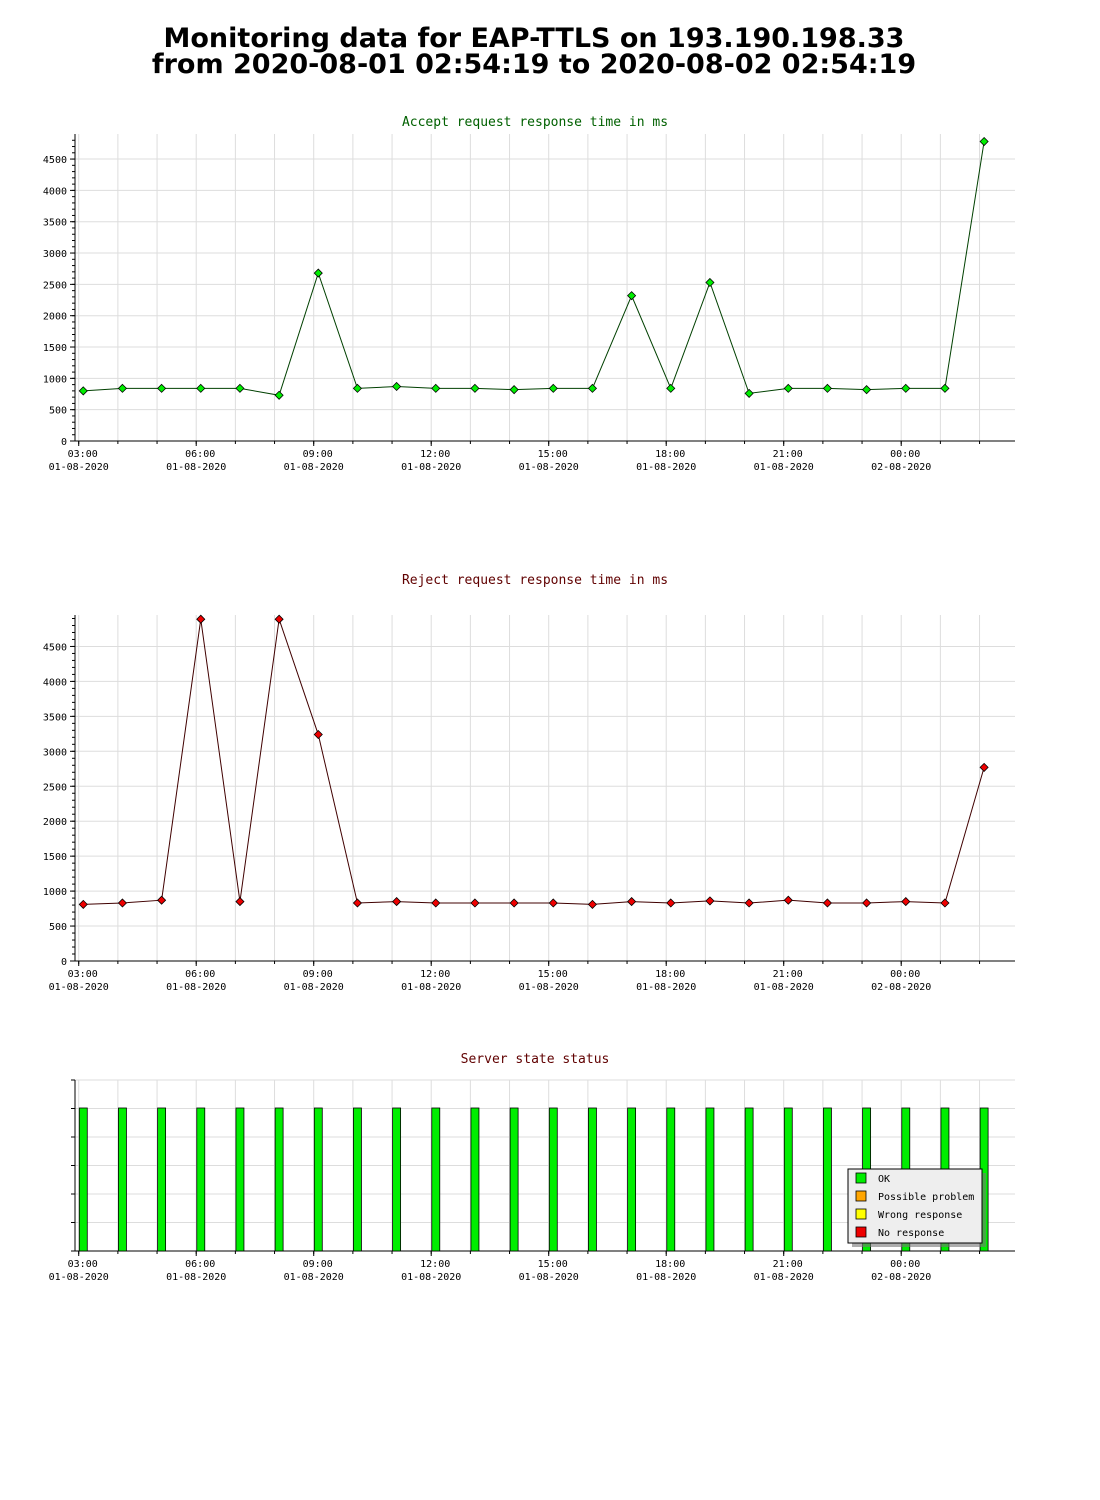 The width and height of the screenshot is (1100, 1500). I want to click on legend-label: Wrong response, so click(920, 1215).